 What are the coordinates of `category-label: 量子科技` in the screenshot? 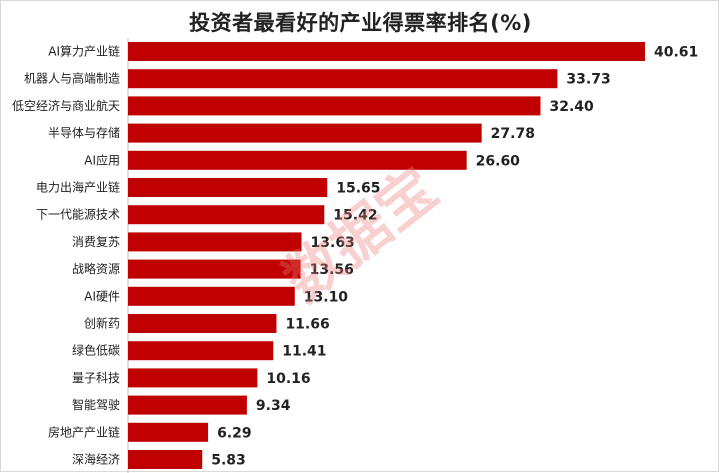 It's located at (96, 378).